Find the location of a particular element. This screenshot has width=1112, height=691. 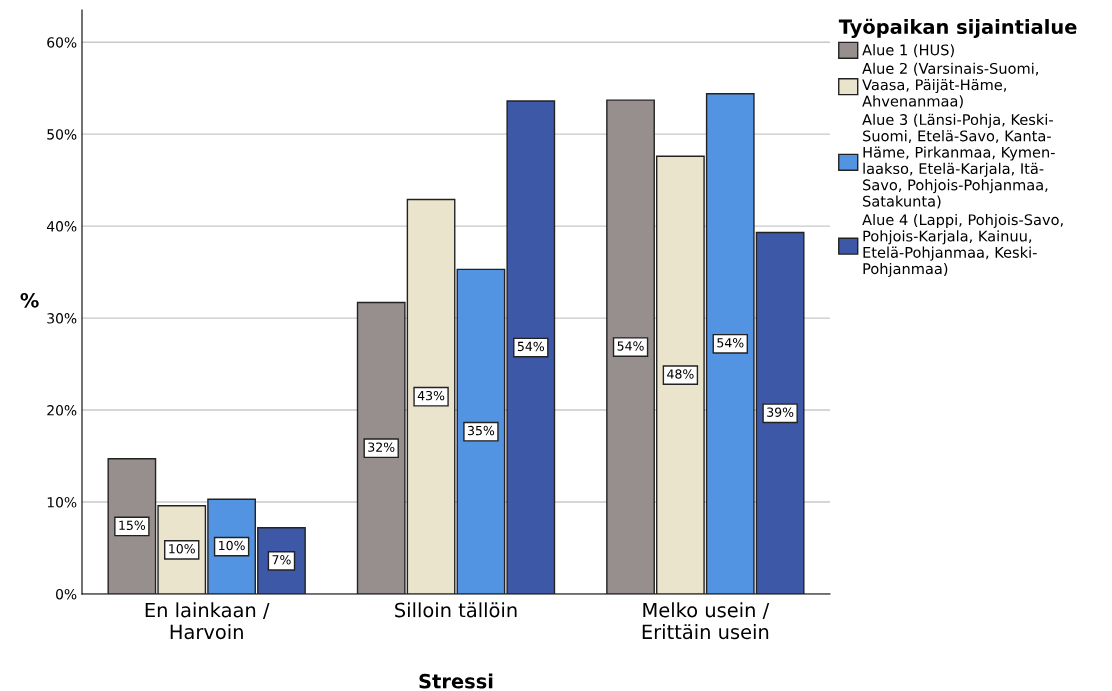

y-tick-label: 10% is located at coordinates (62, 502).